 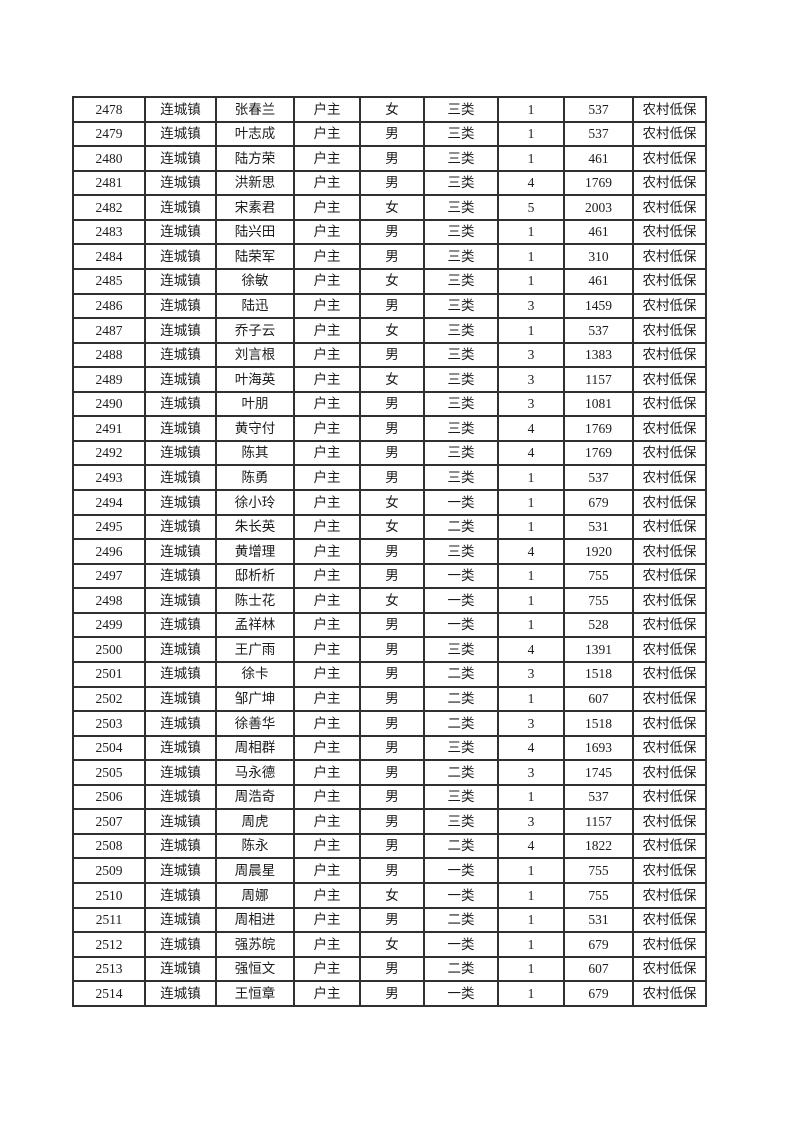 I want to click on cell-serial-number: 2503, so click(x=109, y=723).